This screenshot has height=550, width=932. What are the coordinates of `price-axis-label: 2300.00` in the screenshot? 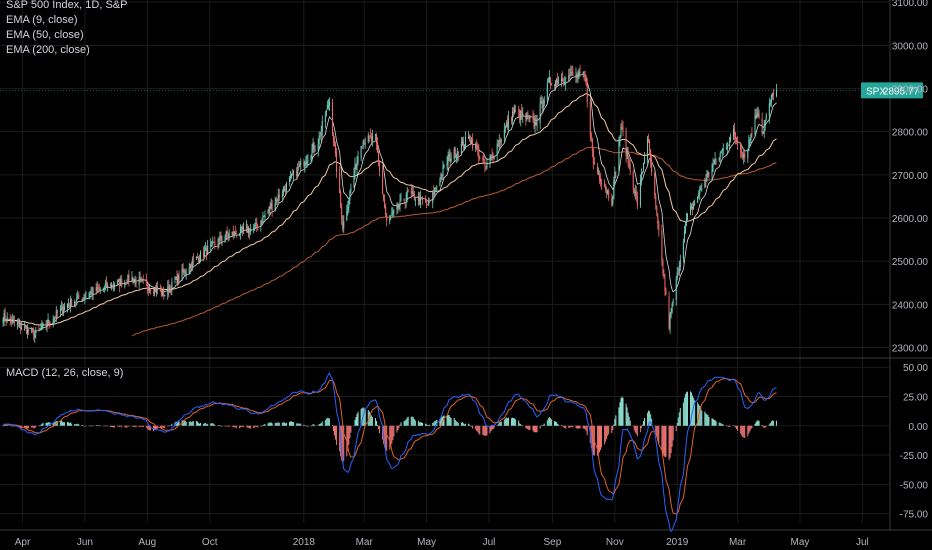 It's located at (910, 349).